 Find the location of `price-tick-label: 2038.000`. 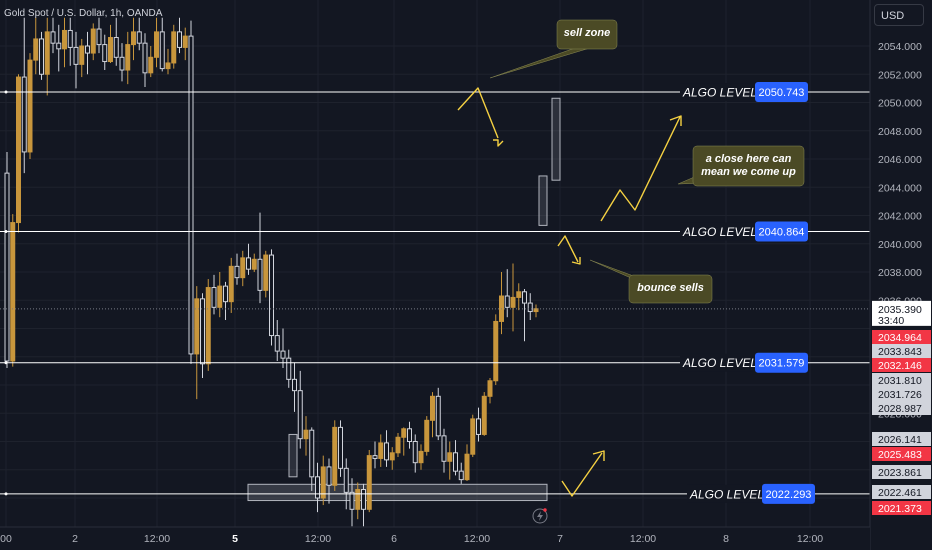

price-tick-label: 2038.000 is located at coordinates (900, 273).